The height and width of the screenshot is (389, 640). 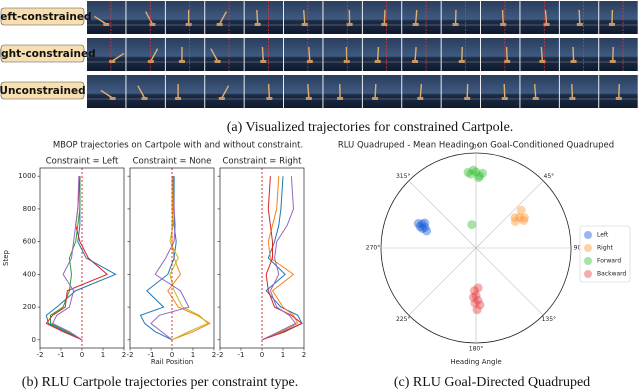 I want to click on angle-label: 180°, so click(x=476, y=349).